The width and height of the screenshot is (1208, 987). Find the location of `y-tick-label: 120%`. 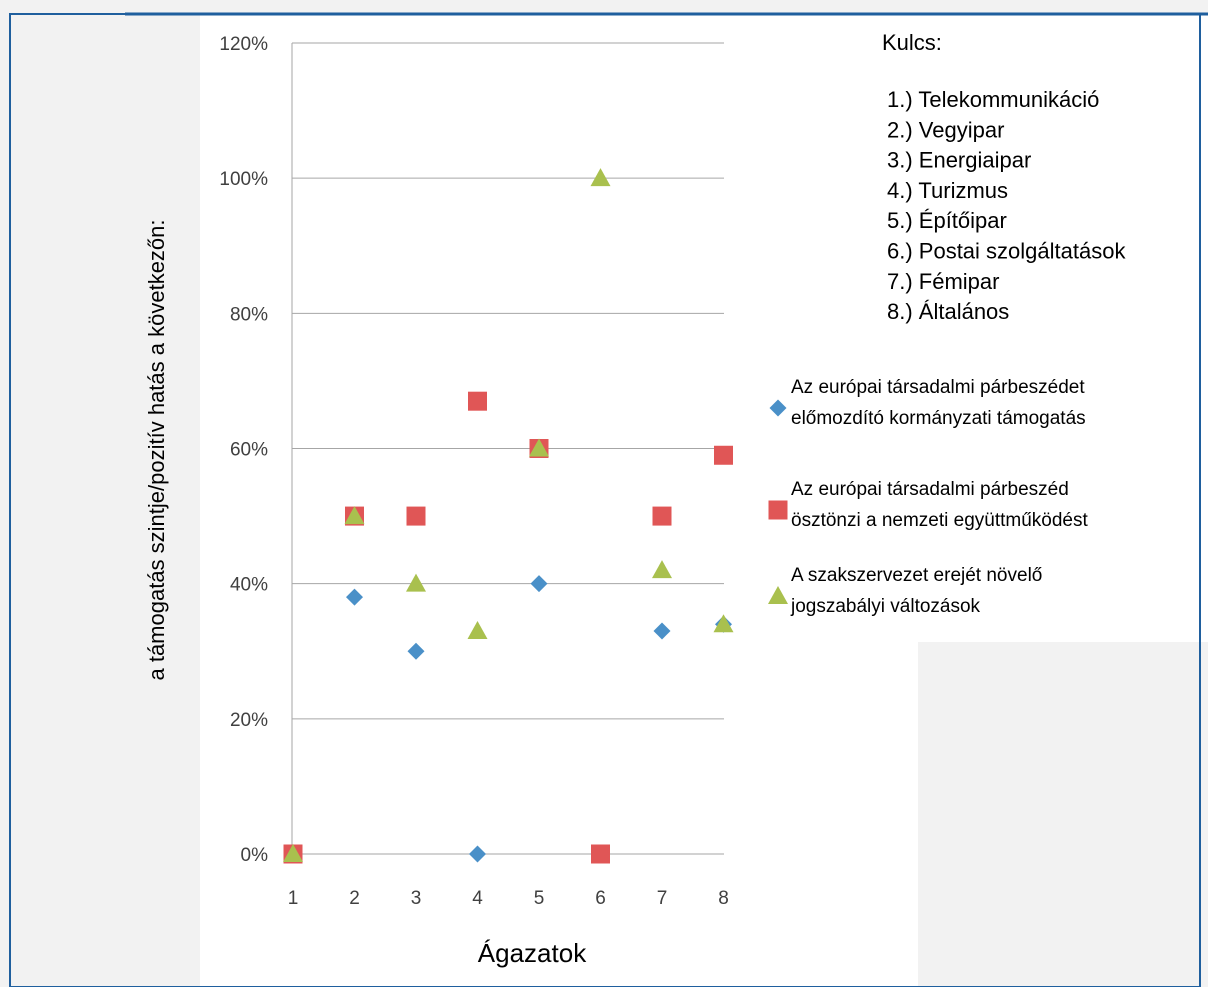

y-tick-label: 120% is located at coordinates (243, 44).